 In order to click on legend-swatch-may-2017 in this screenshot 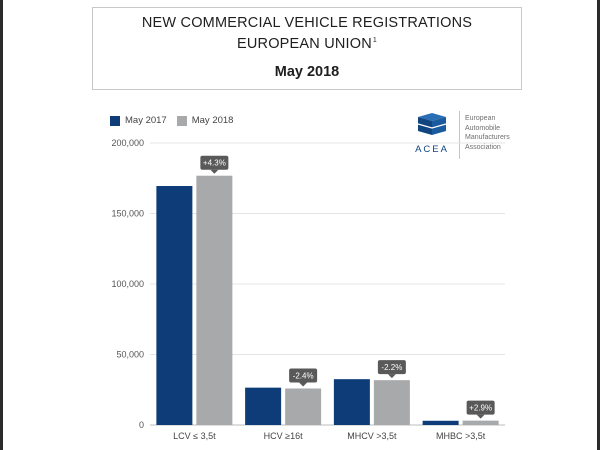, I will do `click(115, 120)`.